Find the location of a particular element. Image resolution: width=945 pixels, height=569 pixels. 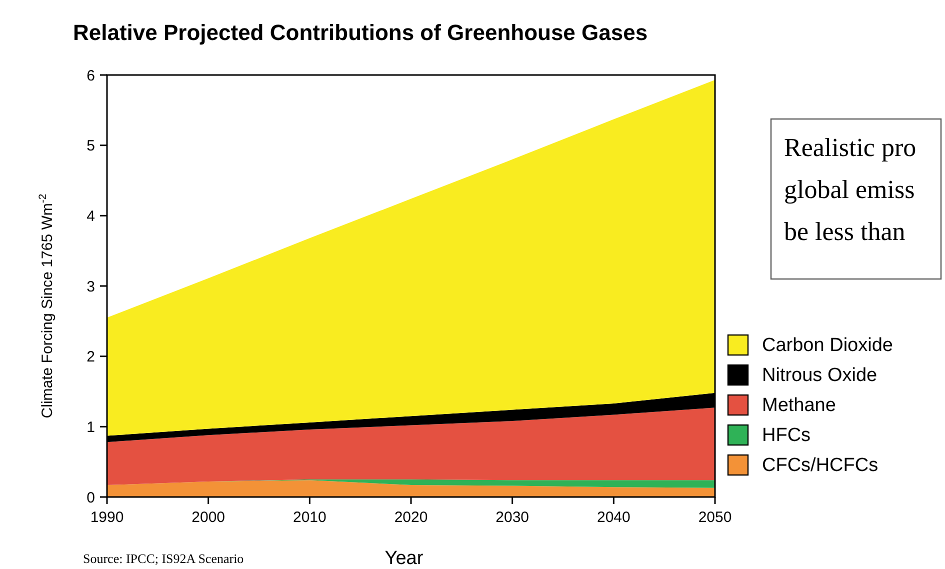

legend-label: Methane is located at coordinates (799, 405).